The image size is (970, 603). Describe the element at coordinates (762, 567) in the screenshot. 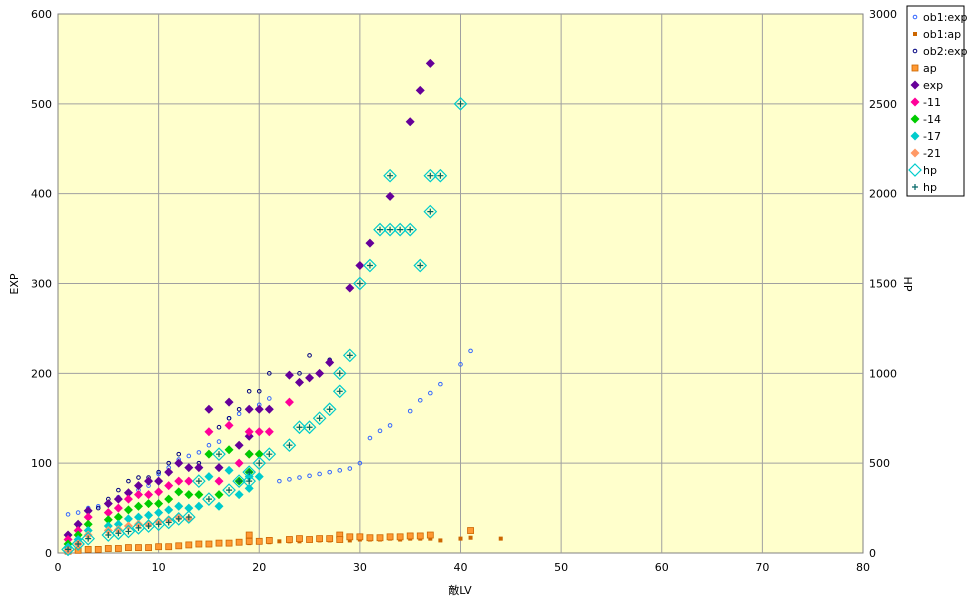

I see `x-tick-label: 70` at that location.